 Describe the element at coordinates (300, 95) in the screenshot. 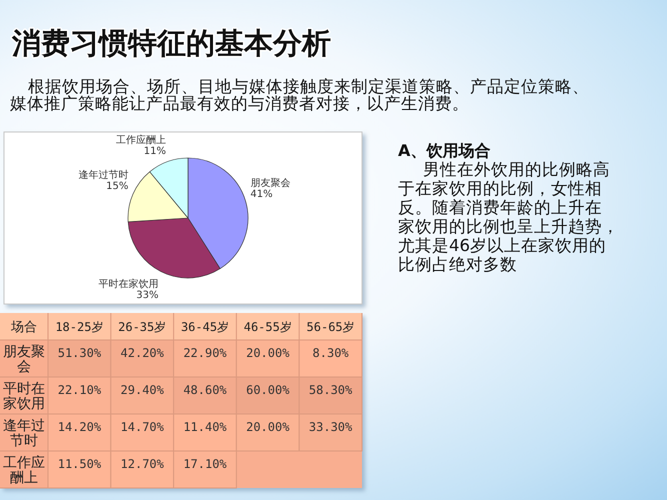

I see `chart-subtitle: 根据饮用场合、场所、目地与媒体接触度来制定渠道策略、产品定位策略、媒体推广策略能让产品最有效的与消费者对接，以产生消费。` at that location.